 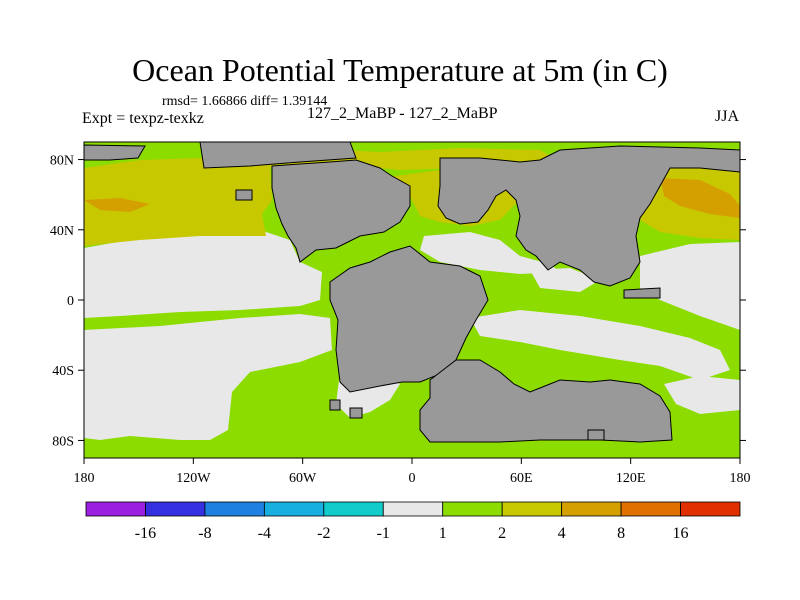 I want to click on lon-tick-label: 60W, so click(x=303, y=478).